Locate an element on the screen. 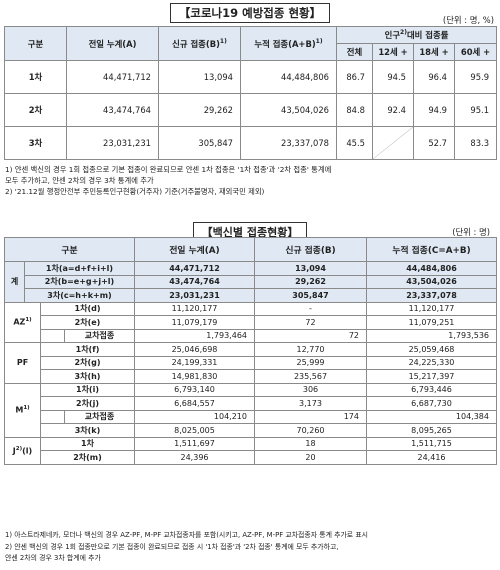  cell-new: 18 is located at coordinates (310, 443).